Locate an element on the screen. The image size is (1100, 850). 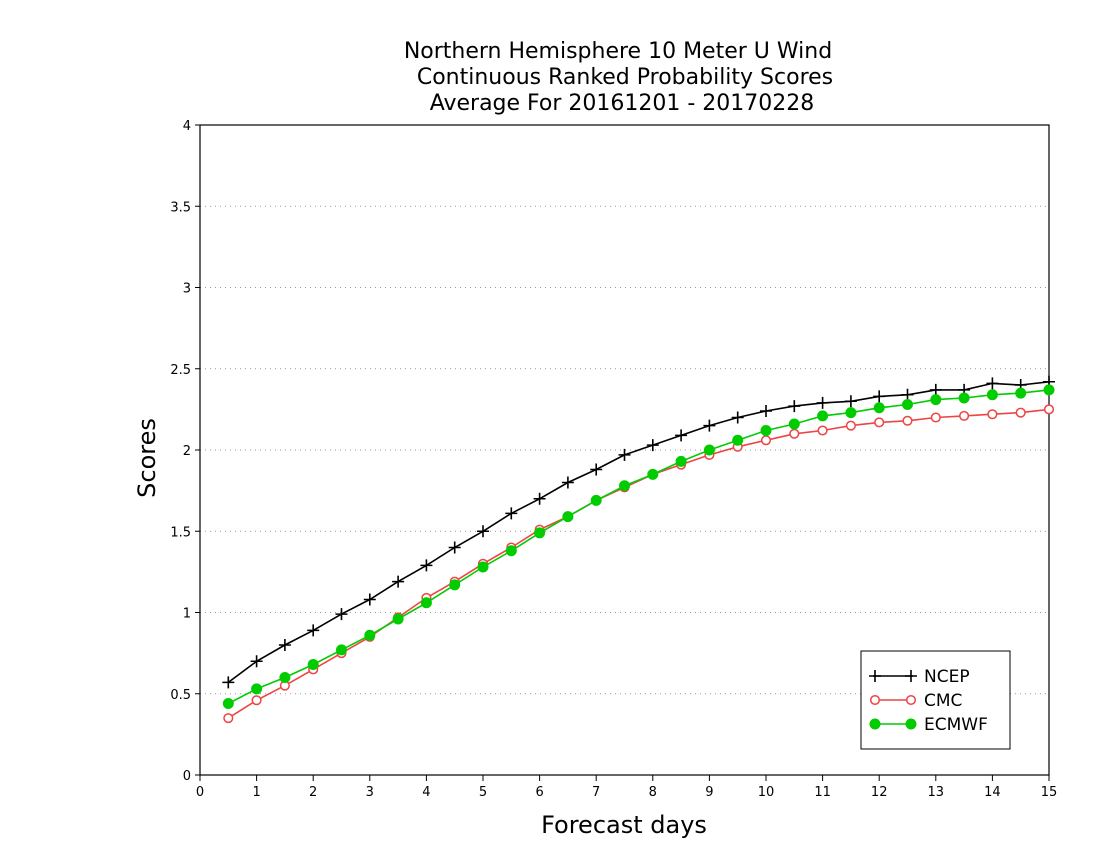
title-line-3: Average For 20161201 - 20170228 is located at coordinates (622, 103).